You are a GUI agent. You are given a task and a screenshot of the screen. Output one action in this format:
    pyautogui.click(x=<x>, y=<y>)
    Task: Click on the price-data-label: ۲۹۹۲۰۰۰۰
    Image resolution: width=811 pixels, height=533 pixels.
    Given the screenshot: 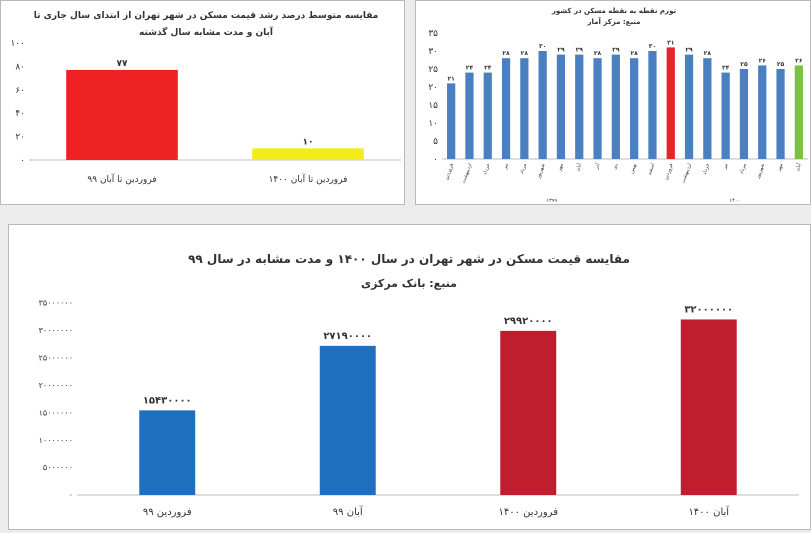 What is the action you would take?
    pyautogui.click(x=528, y=321)
    